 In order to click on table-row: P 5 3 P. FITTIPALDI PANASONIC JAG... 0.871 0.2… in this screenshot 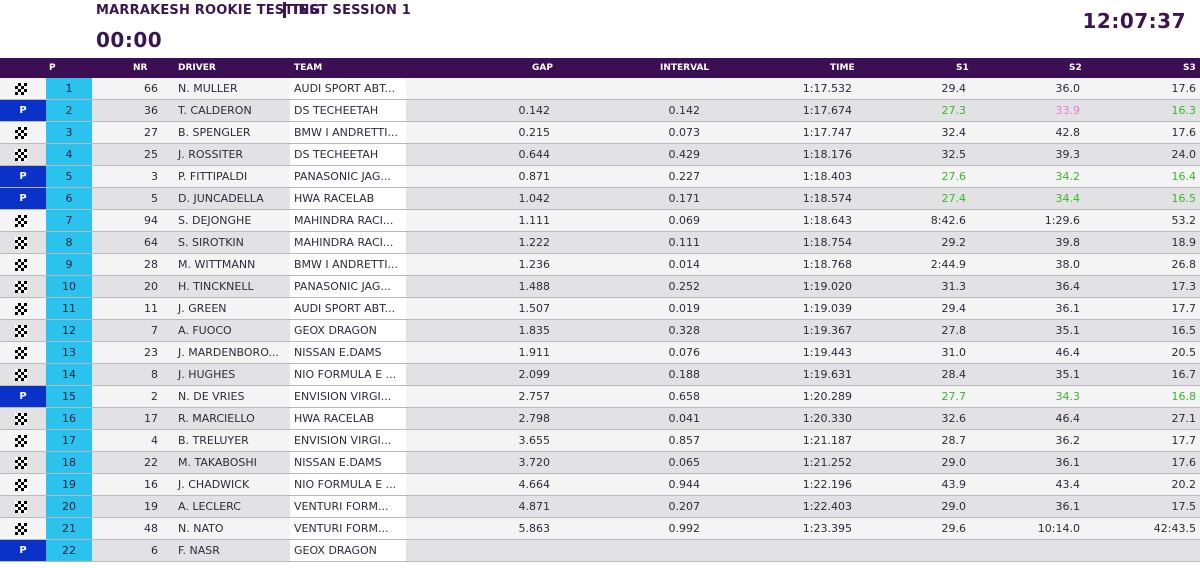, I will do `click(600, 177)`.